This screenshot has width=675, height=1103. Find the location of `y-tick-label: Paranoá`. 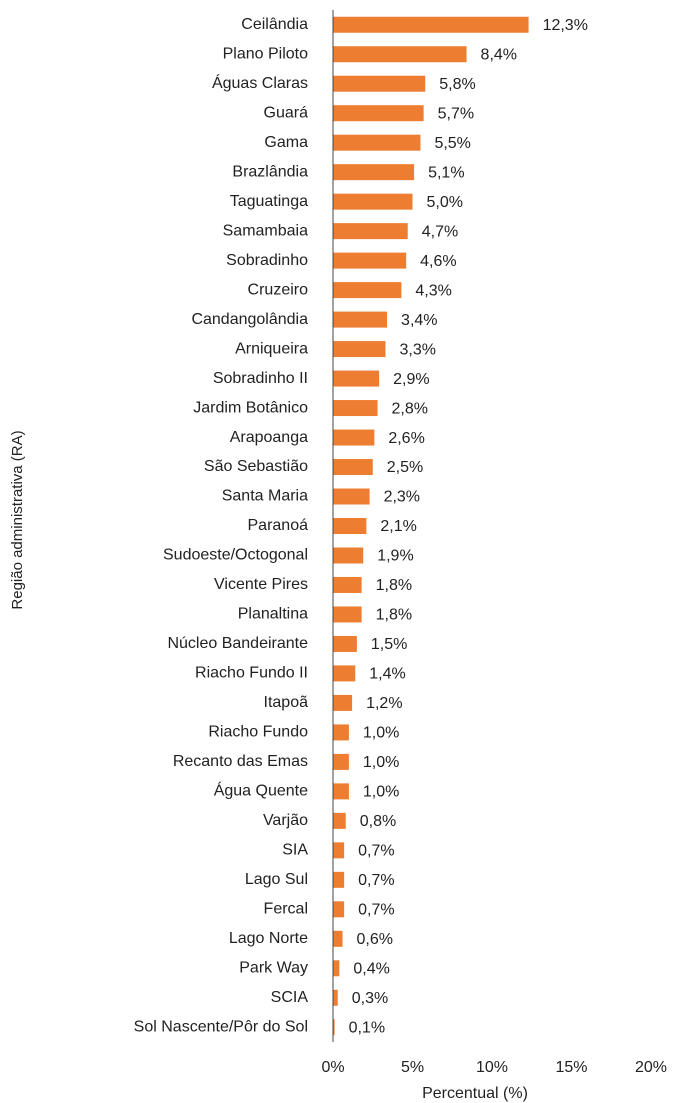

y-tick-label: Paranoá is located at coordinates (278, 525).